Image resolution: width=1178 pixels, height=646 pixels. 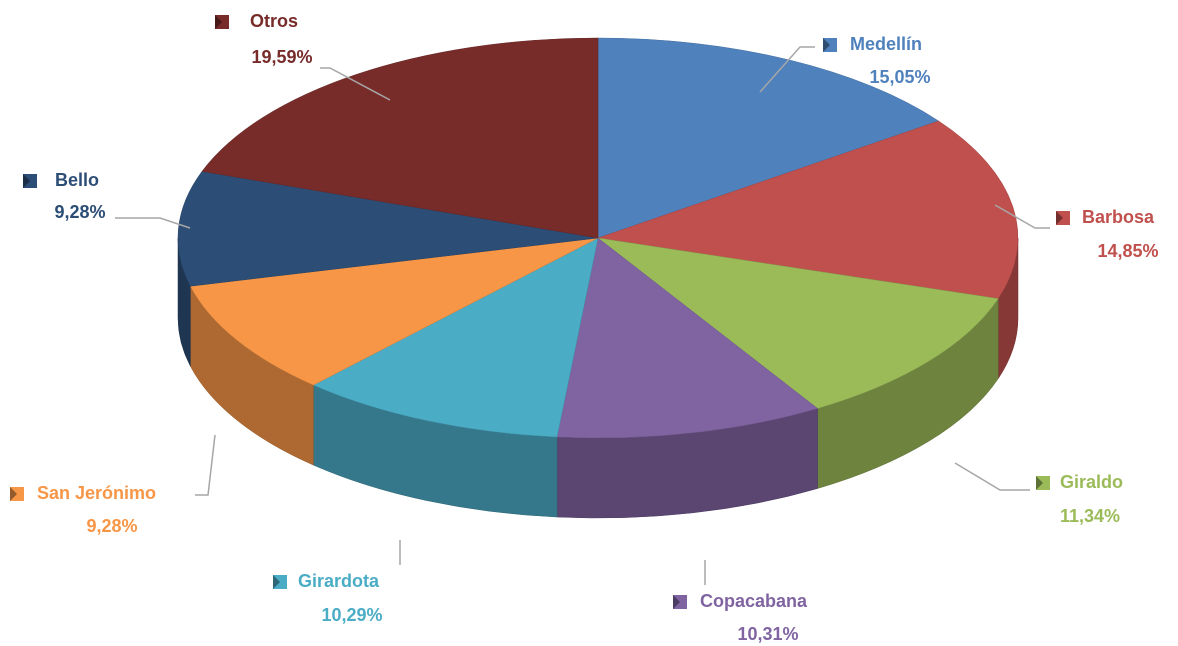 What do you see at coordinates (1091, 482) in the screenshot?
I see `label-name: Giraldo` at bounding box center [1091, 482].